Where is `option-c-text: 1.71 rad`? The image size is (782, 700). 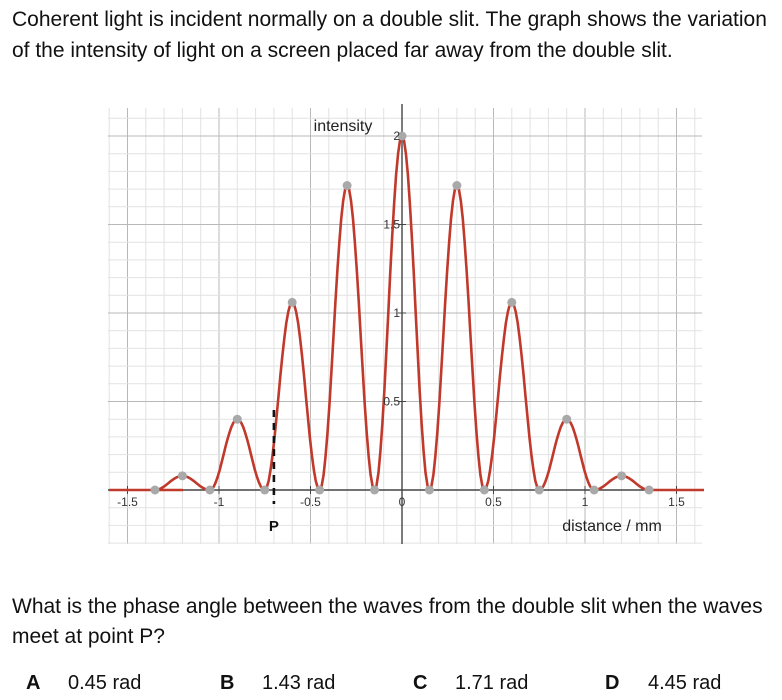 option-c-text: 1.71 rad is located at coordinates (492, 683).